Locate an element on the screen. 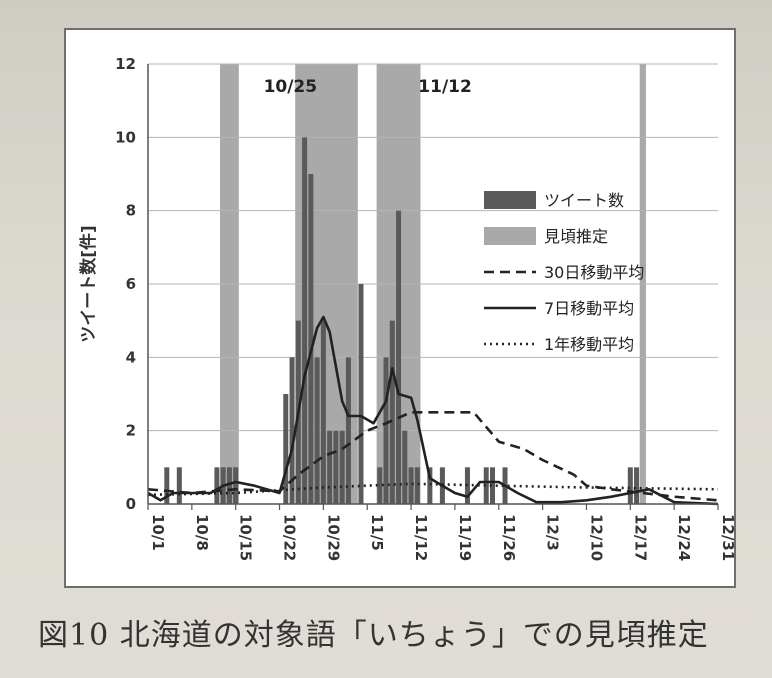  x-tick-label: 10/1 is located at coordinates (158, 532).